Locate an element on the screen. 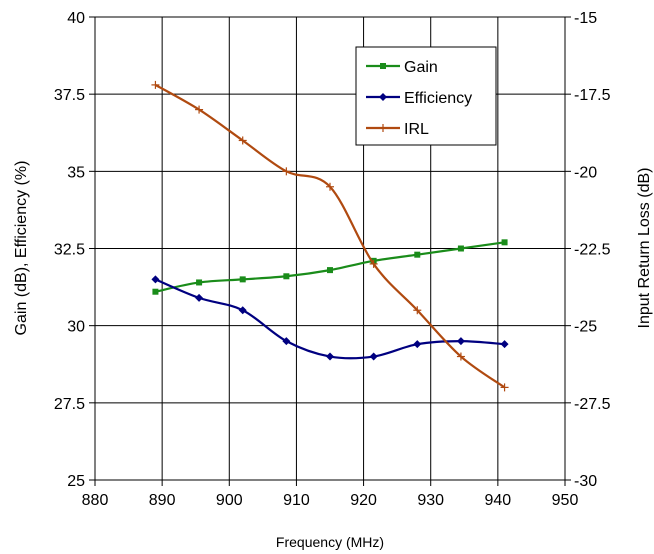 This screenshot has height=554, width=654. left-y-tick-label: 35 is located at coordinates (76, 172).